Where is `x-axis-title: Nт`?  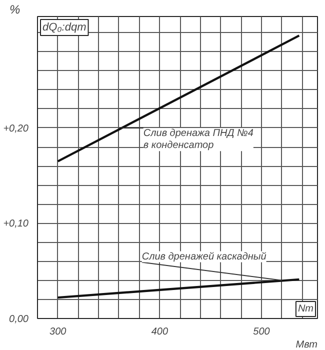
x-axis-title: Nт is located at coordinates (306, 309).